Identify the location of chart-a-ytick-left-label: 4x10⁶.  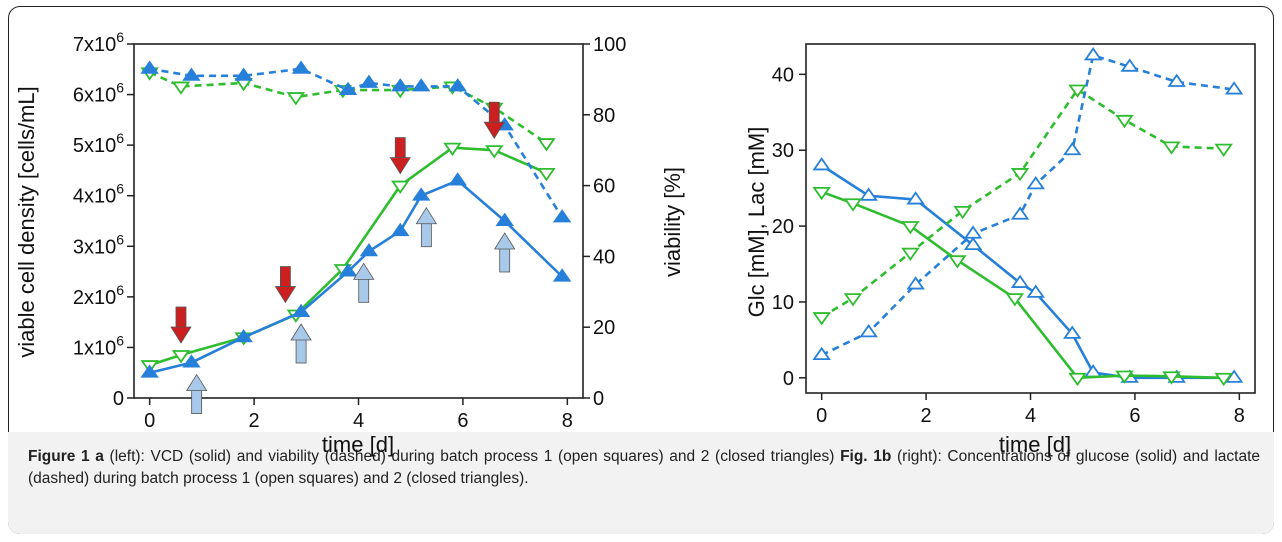
(98, 194).